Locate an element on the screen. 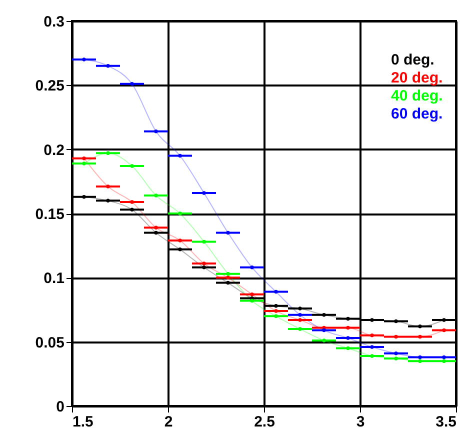  text: 20 deg. is located at coordinates (417, 78).